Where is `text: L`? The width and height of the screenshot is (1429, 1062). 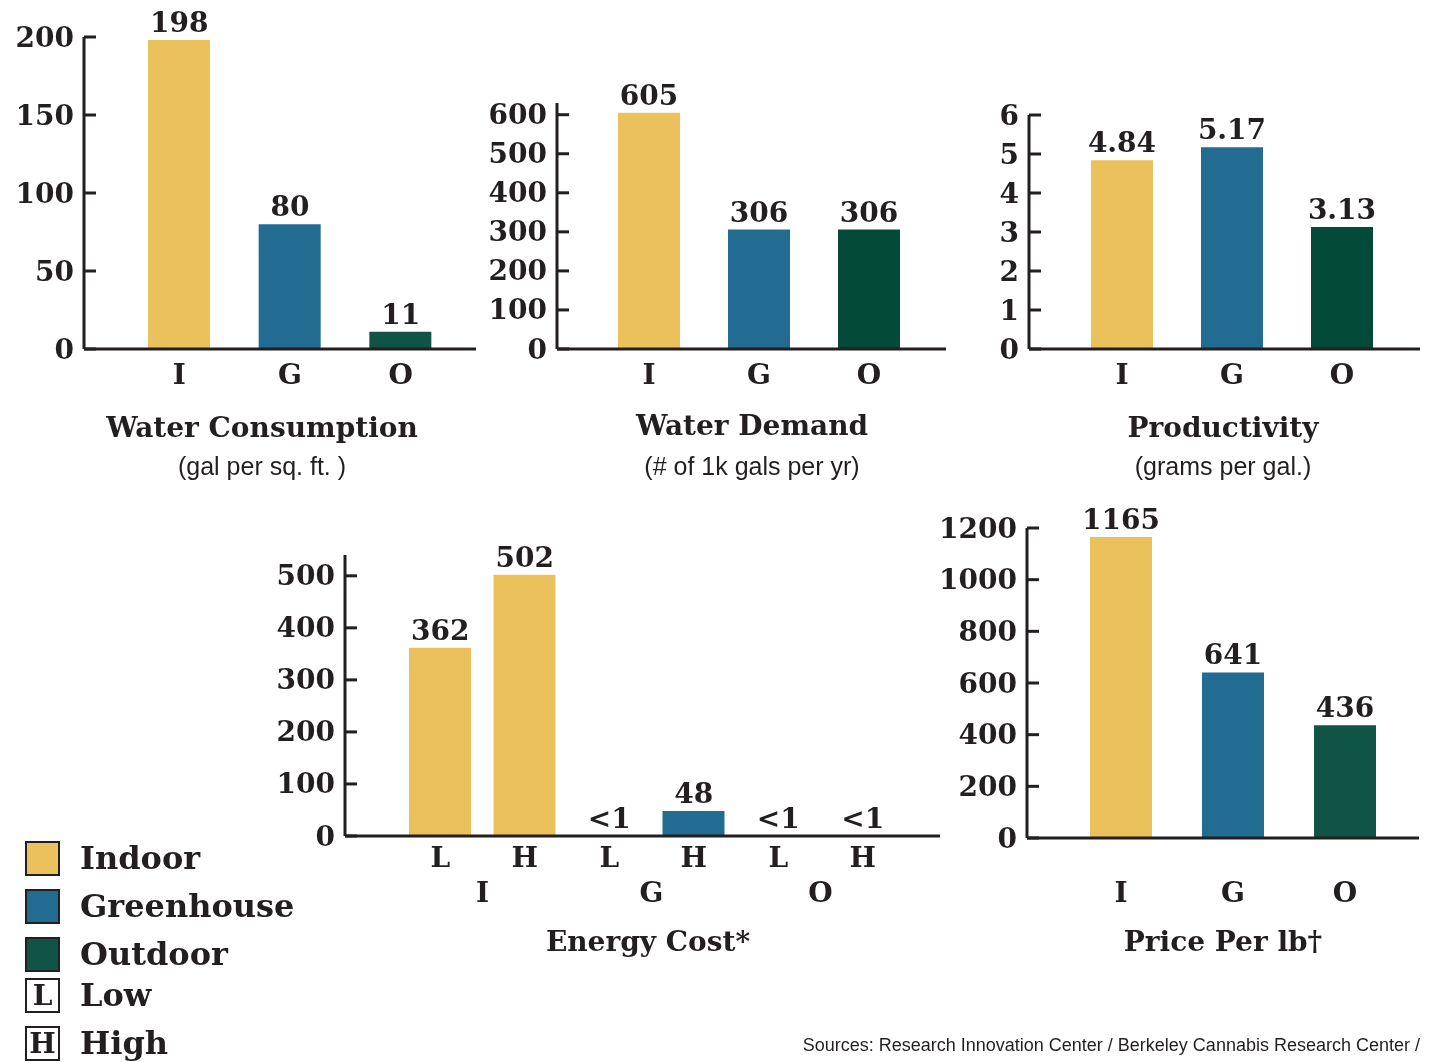 text: L is located at coordinates (42, 995).